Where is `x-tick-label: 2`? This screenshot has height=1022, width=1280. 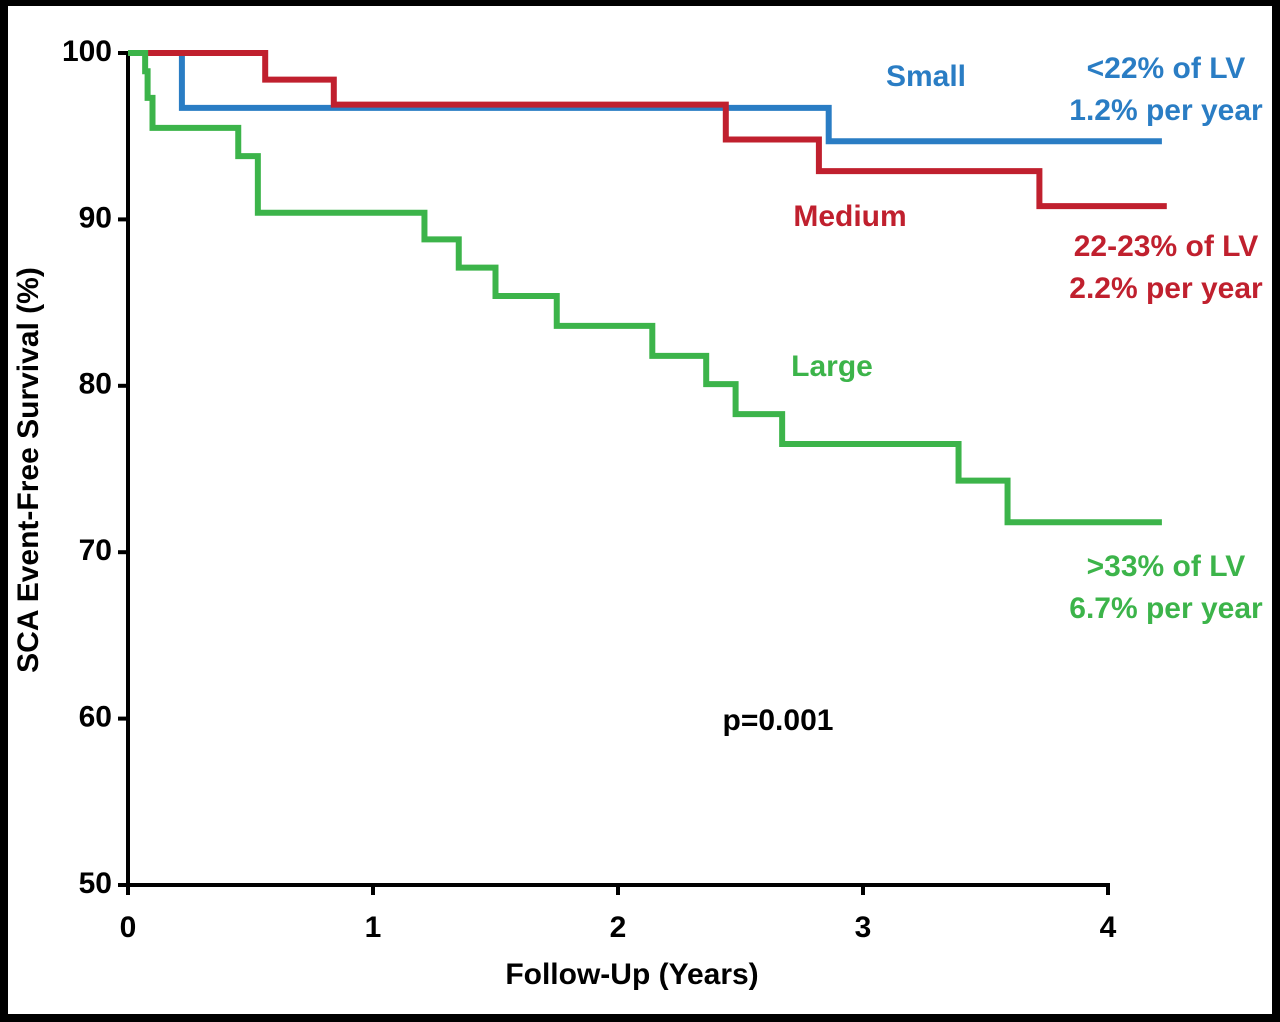 x-tick-label: 2 is located at coordinates (618, 927).